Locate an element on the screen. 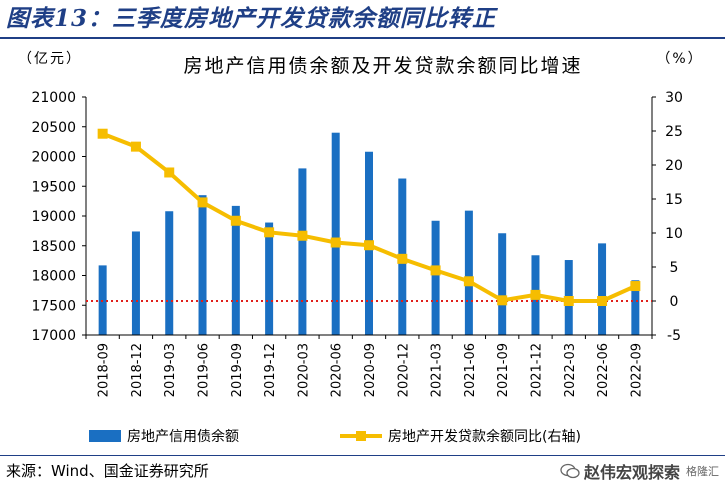 The height and width of the screenshot is (491, 725). footer-divider is located at coordinates (362, 455).